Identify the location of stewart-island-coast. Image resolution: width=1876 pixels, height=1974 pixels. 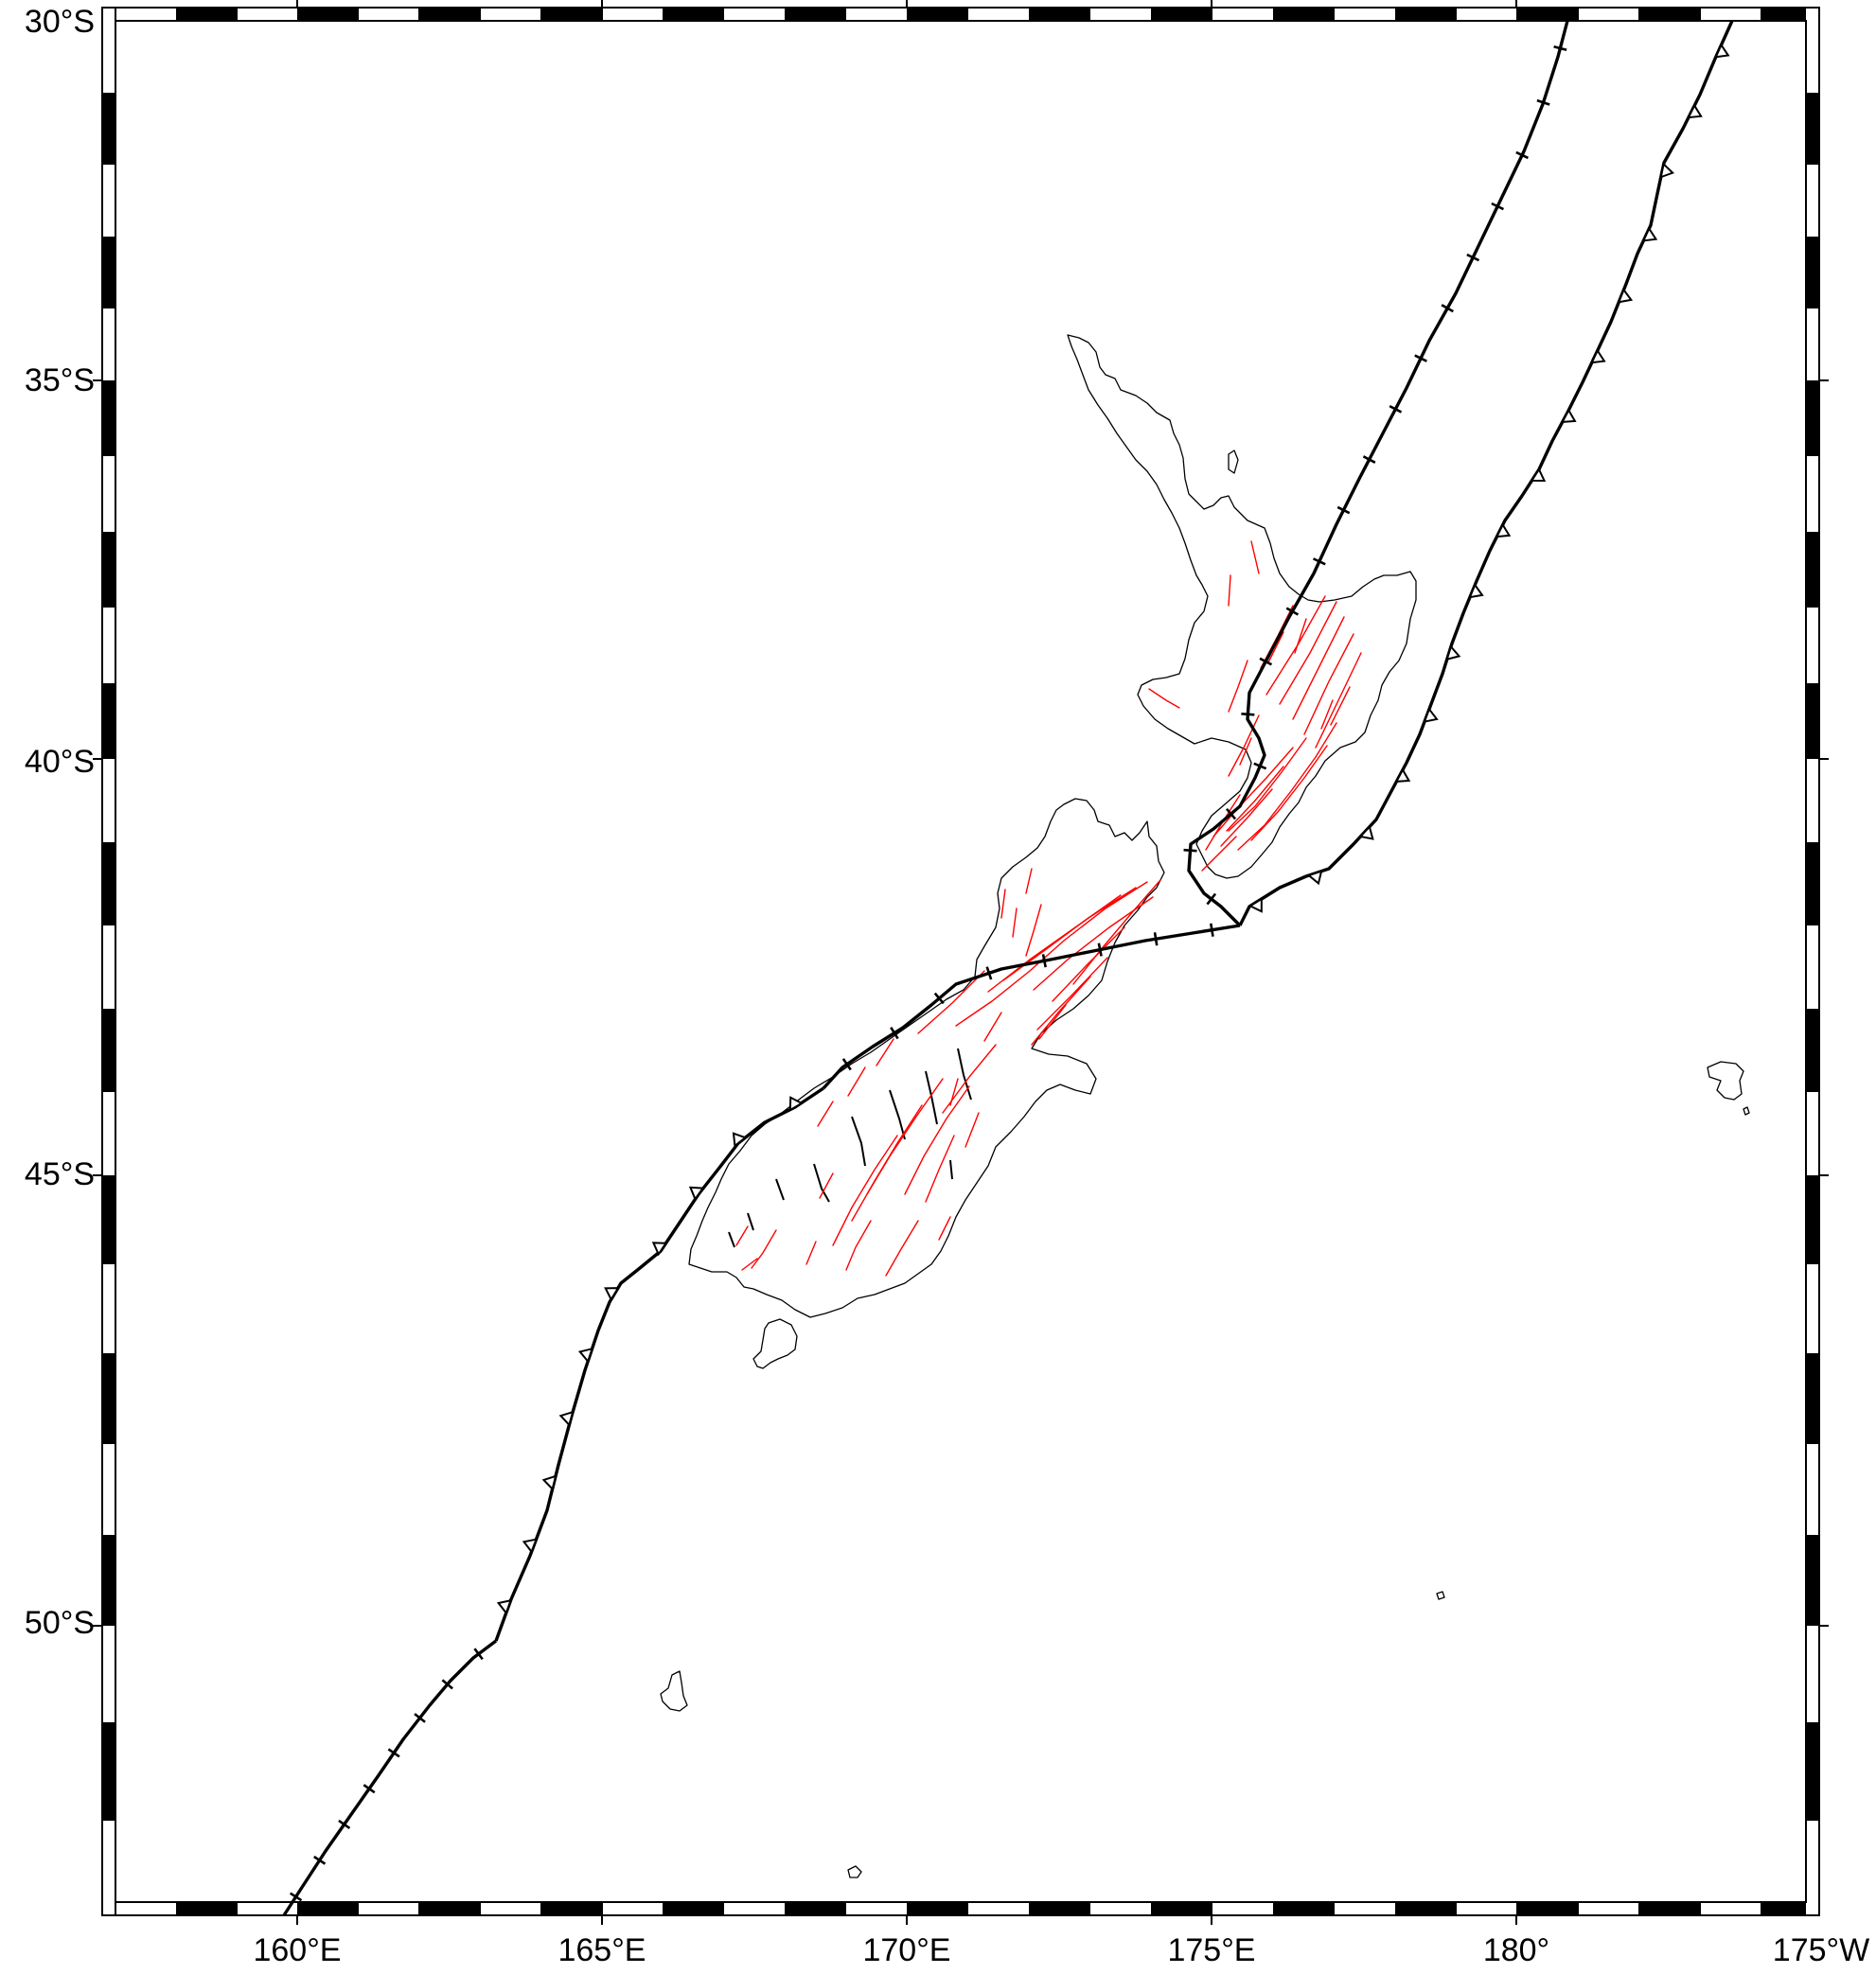
(775, 1343).